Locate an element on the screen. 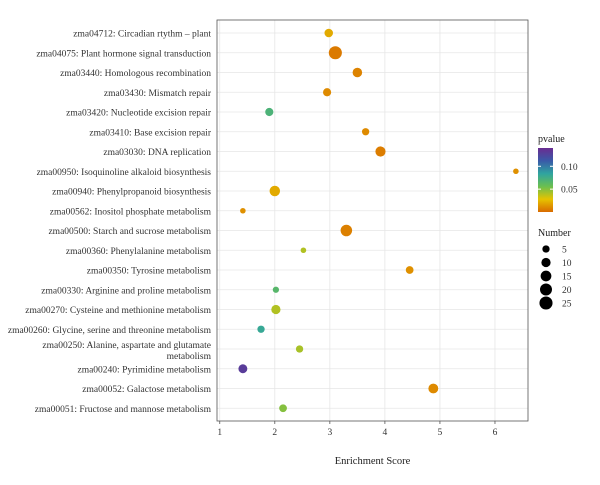 This screenshot has width=600, height=485. pvalue-legend-ticks: 0.10 0.05 is located at coordinates (558, 179).